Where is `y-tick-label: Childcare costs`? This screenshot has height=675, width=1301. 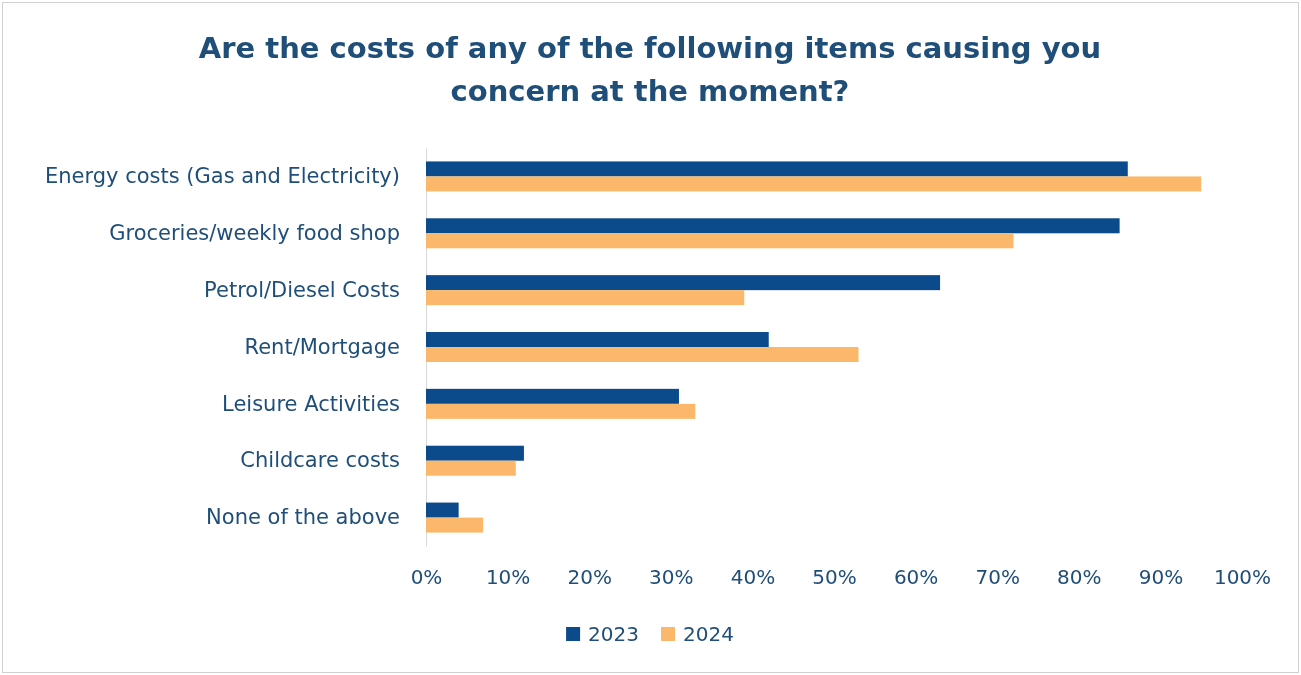 y-tick-label: Childcare costs is located at coordinates (320, 460).